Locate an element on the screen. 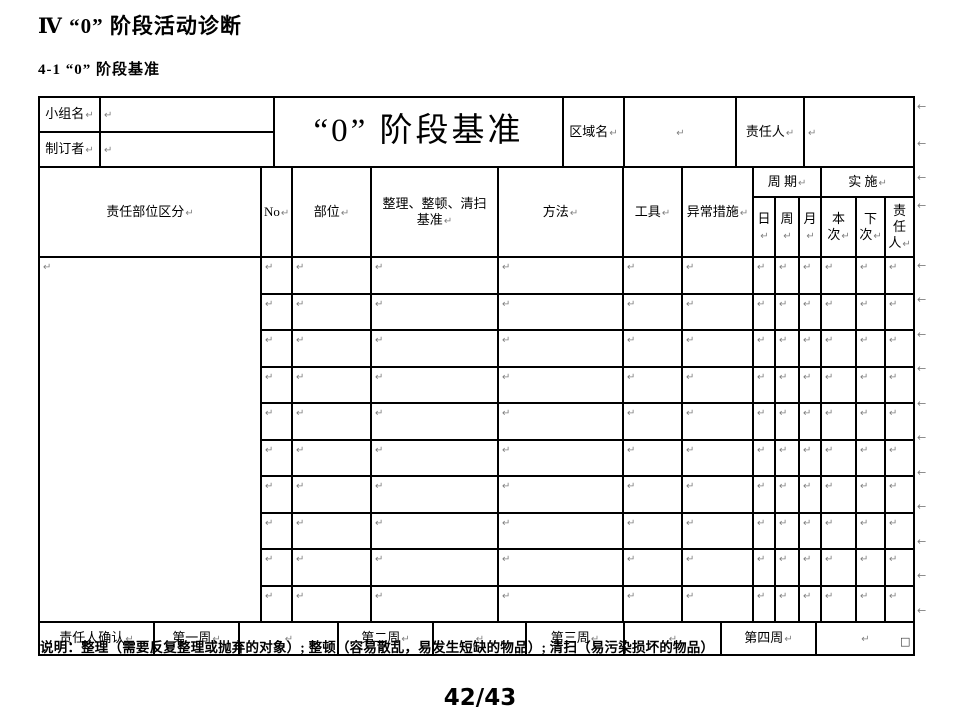 This screenshot has height=720, width=960. confirmation-empty-cell: ↵ is located at coordinates (479, 638).